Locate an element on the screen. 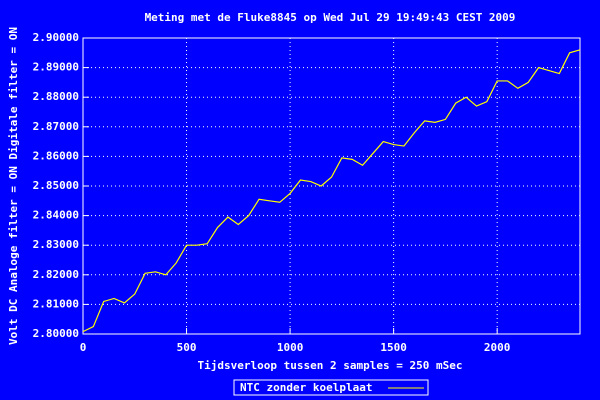 Image resolution: width=600 pixels, height=400 pixels. x-tick-label: 500 is located at coordinates (187, 347).